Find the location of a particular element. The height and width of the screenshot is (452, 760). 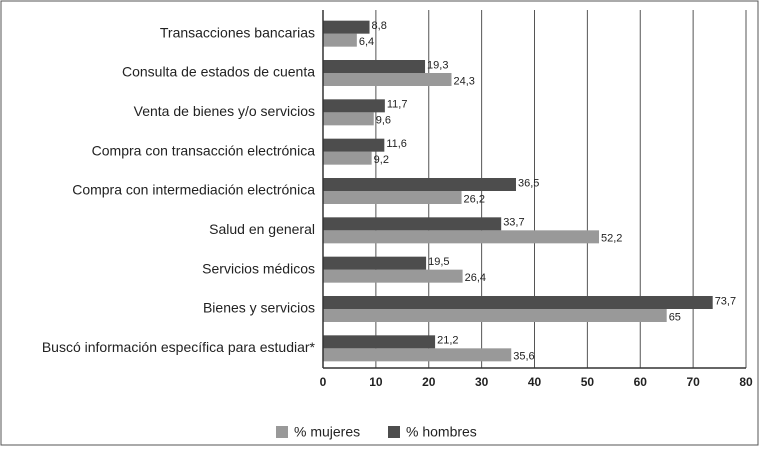

value-label: 26,4 is located at coordinates (475, 278).